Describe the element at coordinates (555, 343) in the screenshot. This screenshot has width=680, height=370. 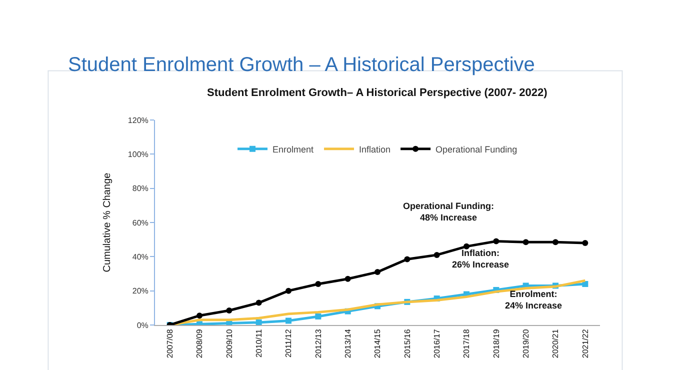
I see `x-tick-label: 2020/21` at that location.